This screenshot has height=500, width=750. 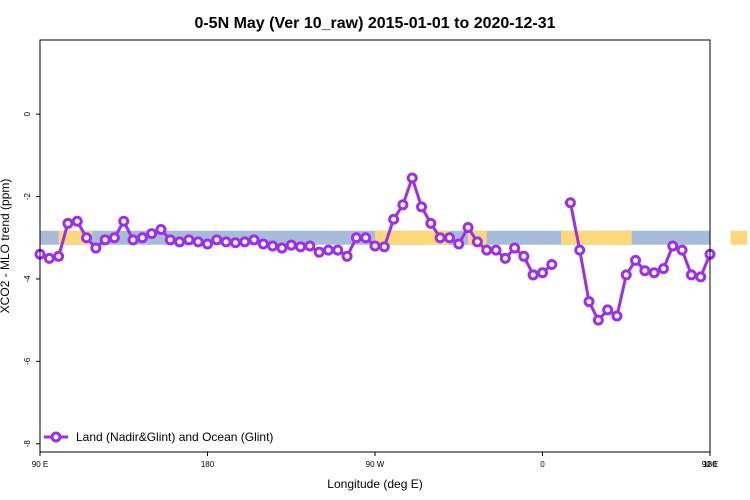 I want to click on legend-label: Land (Nadir&Glint) and Ocean (Glint), so click(x=174, y=437).